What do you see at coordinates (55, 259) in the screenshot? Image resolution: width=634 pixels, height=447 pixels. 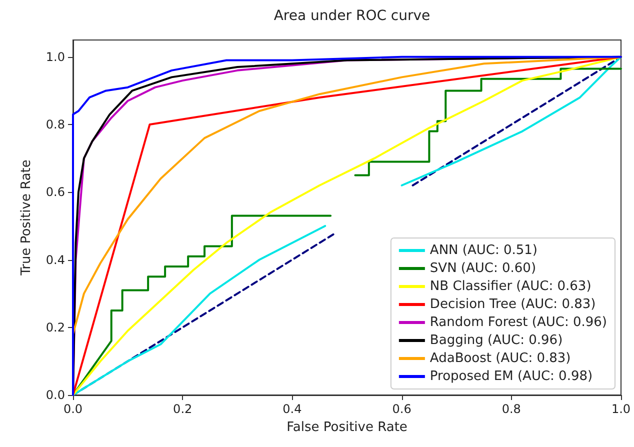 I see `y-tick-label: 0.4` at bounding box center [55, 259].